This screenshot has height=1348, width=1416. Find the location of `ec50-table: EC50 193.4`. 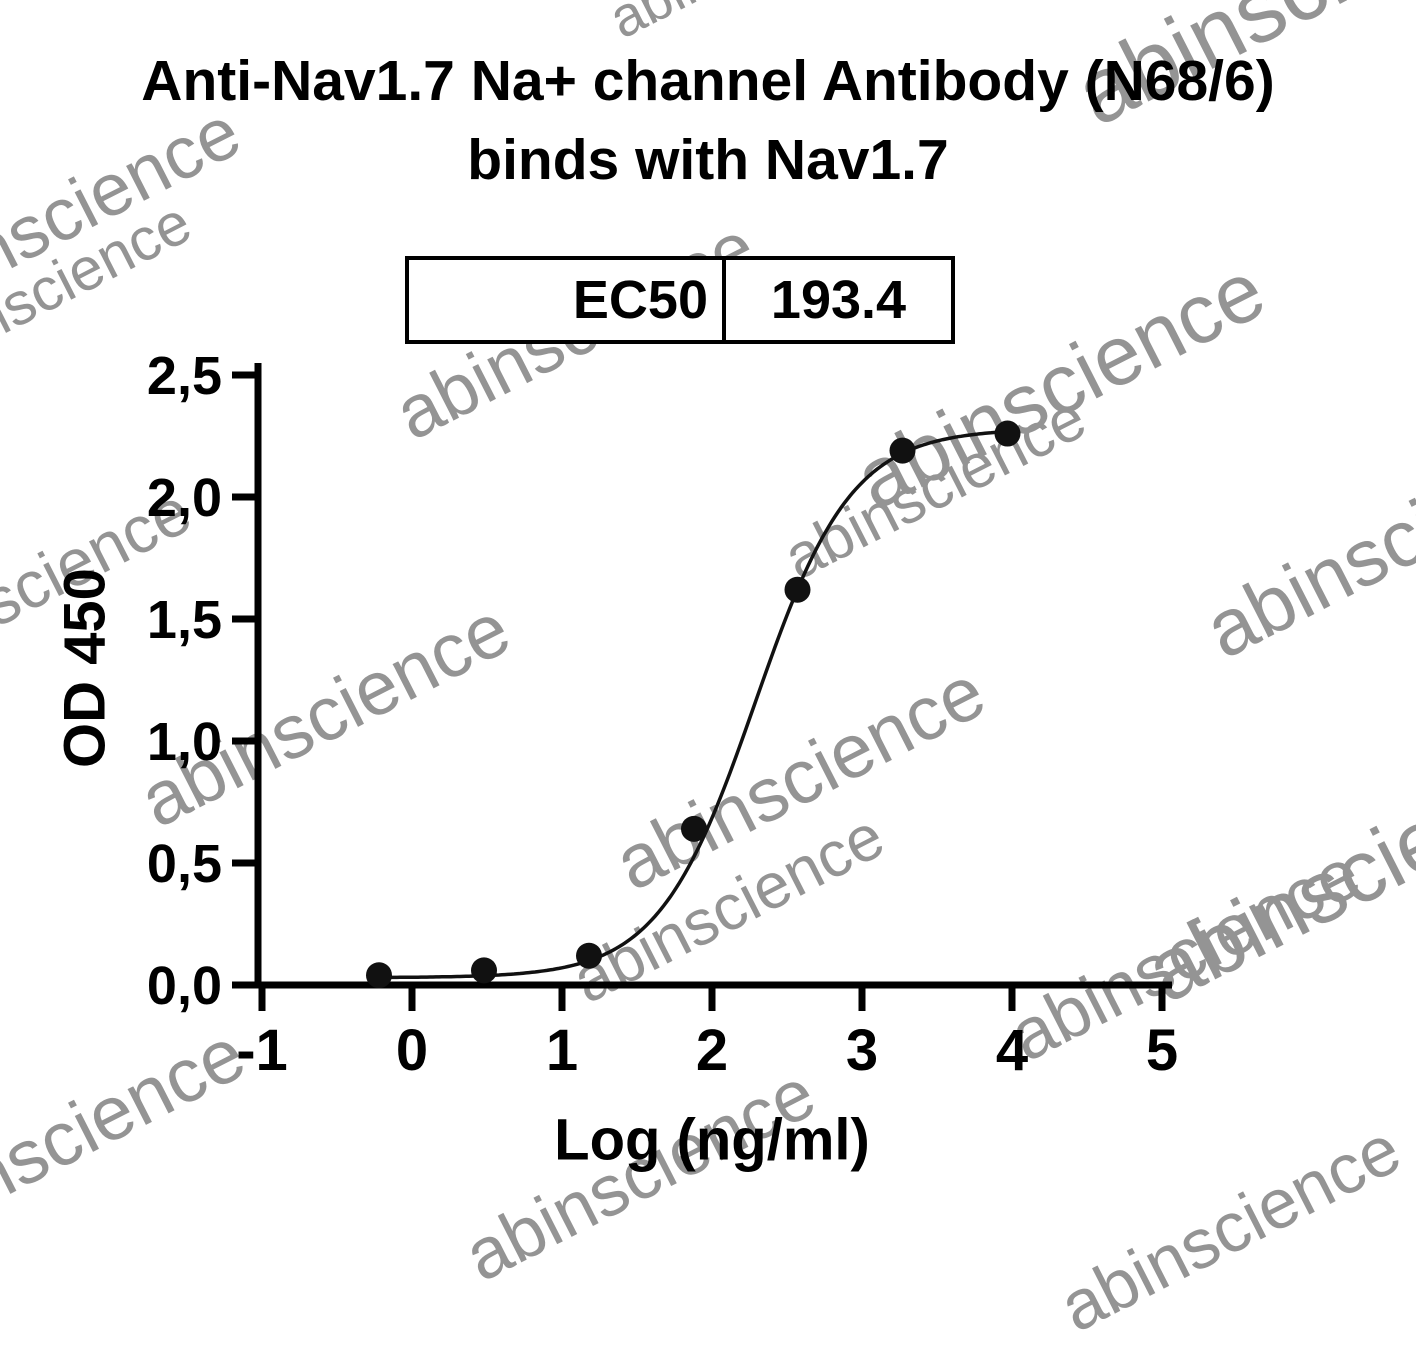

ec50-table: EC50 193.4 is located at coordinates (680, 300).